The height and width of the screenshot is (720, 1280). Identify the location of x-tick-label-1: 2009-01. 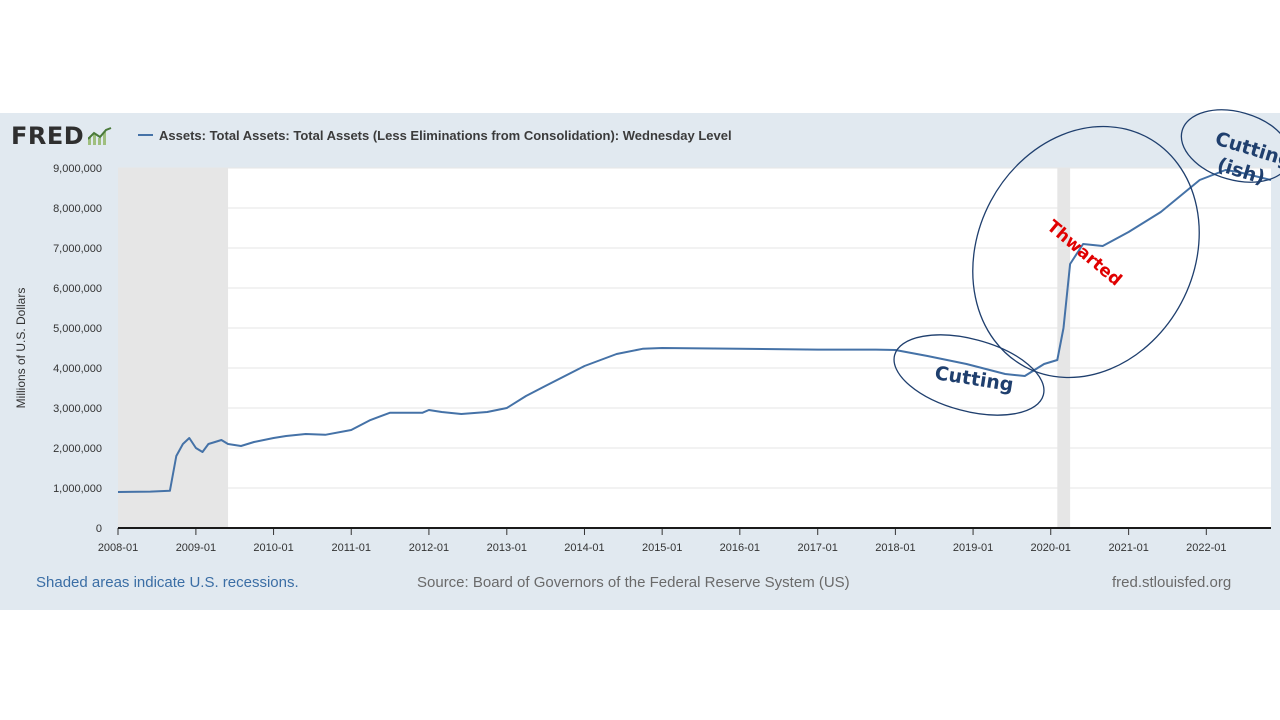
(196, 548).